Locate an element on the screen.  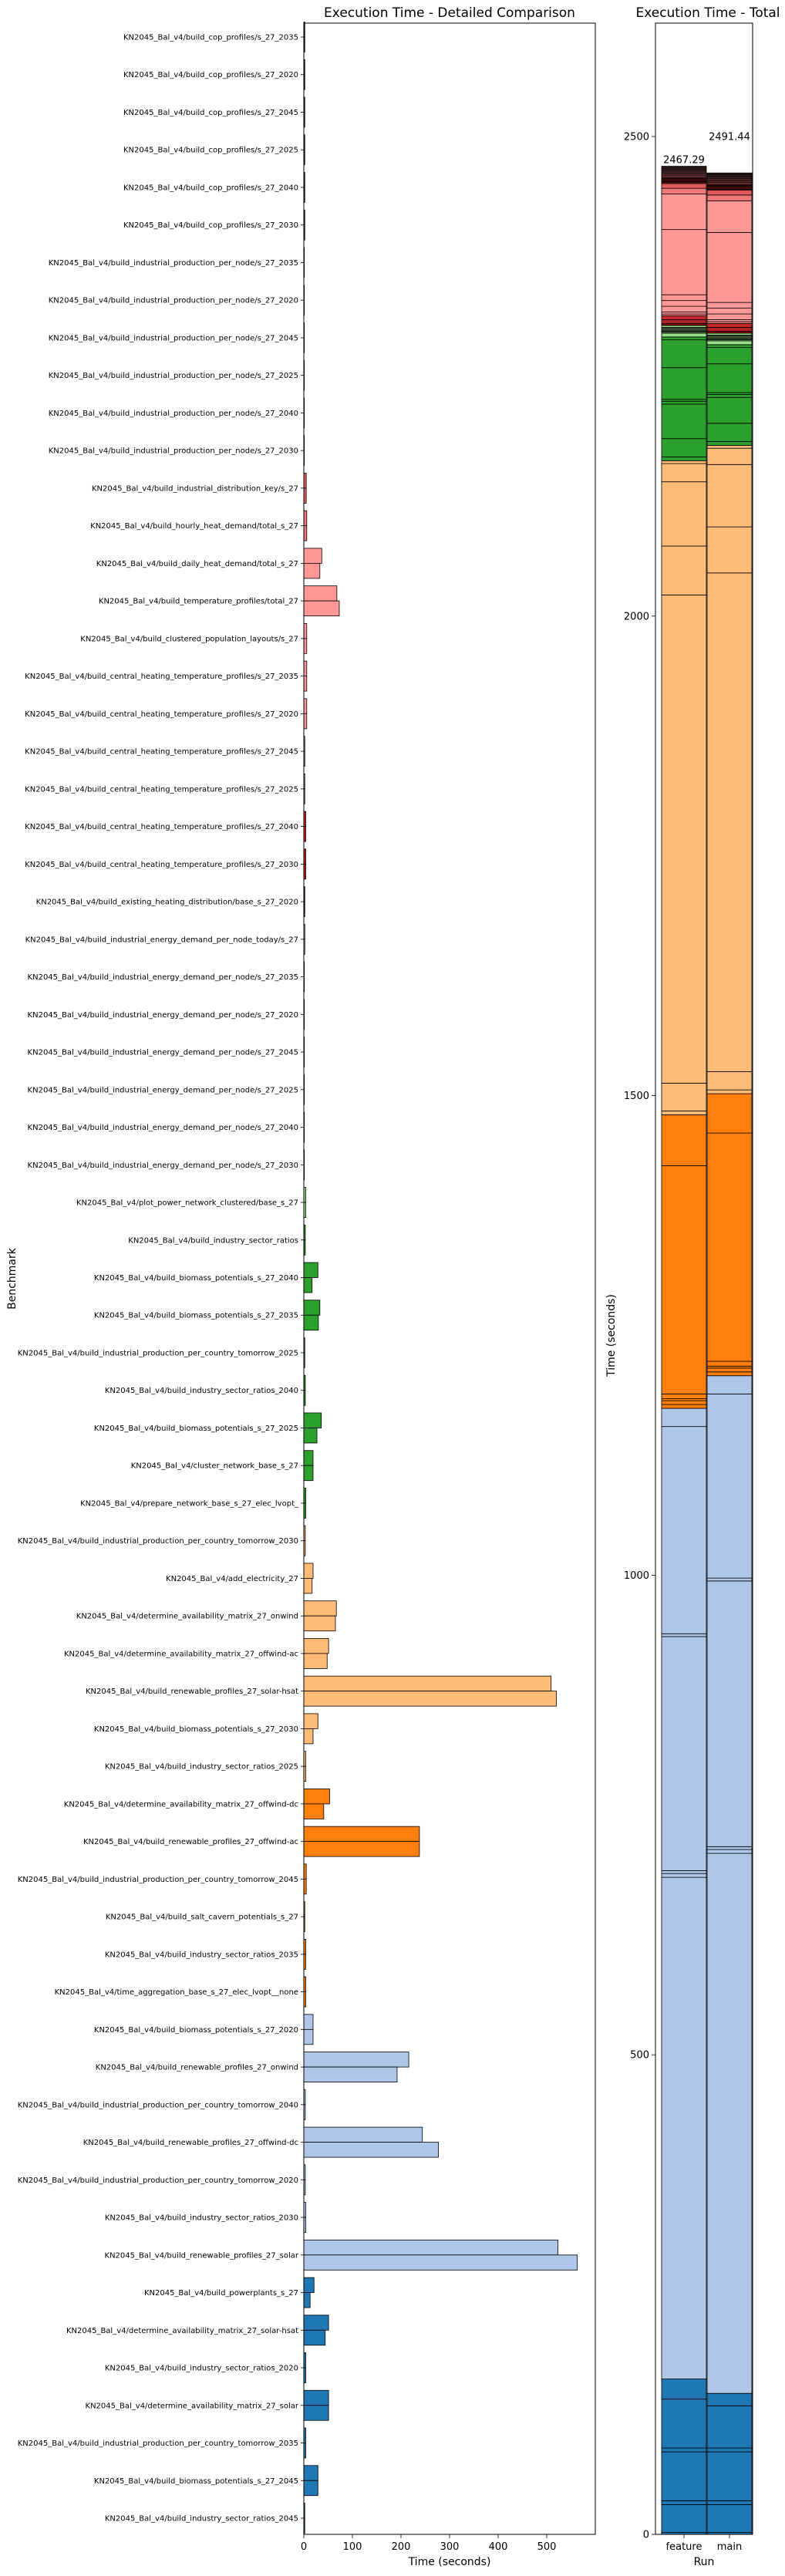
x-tick-label: 300 is located at coordinates (450, 2547).